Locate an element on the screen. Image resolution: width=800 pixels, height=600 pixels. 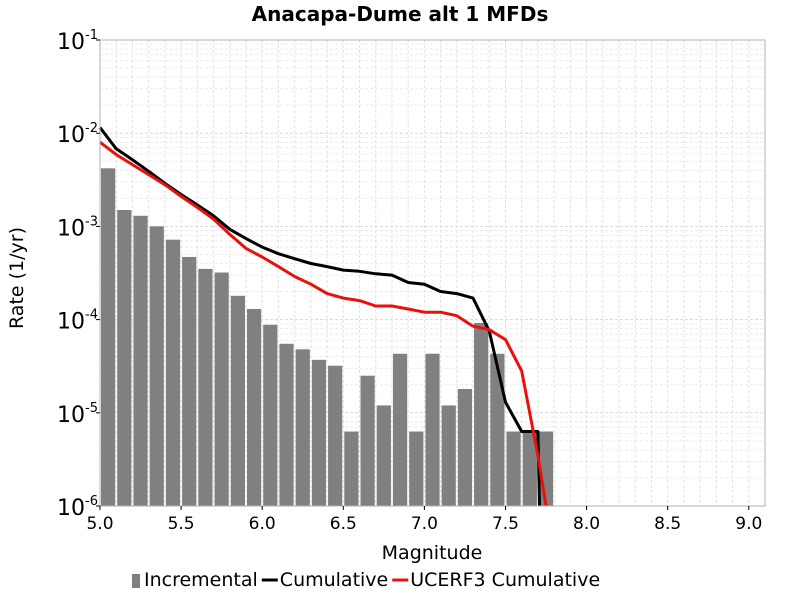
x-tick-label: 8.0 is located at coordinates (586, 524).